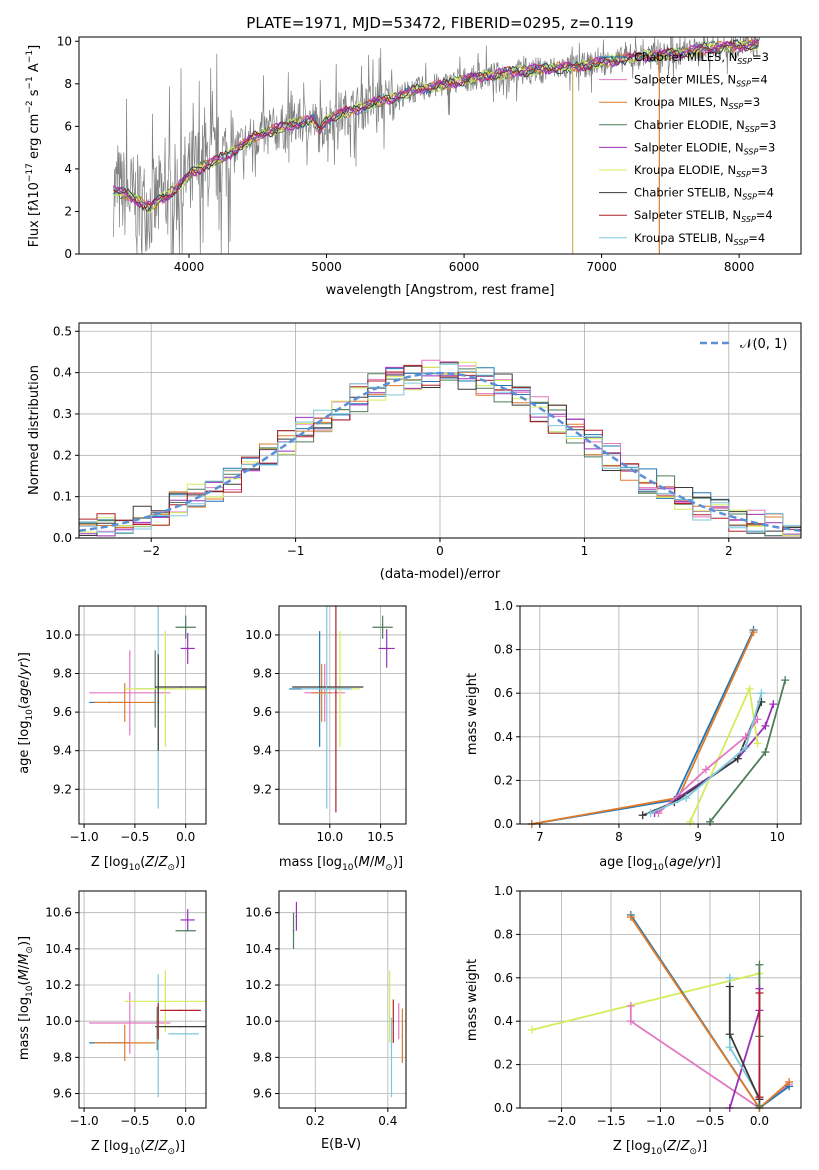 The height and width of the screenshot is (1170, 819). I want to click on x-tick-label: 7, so click(540, 837).